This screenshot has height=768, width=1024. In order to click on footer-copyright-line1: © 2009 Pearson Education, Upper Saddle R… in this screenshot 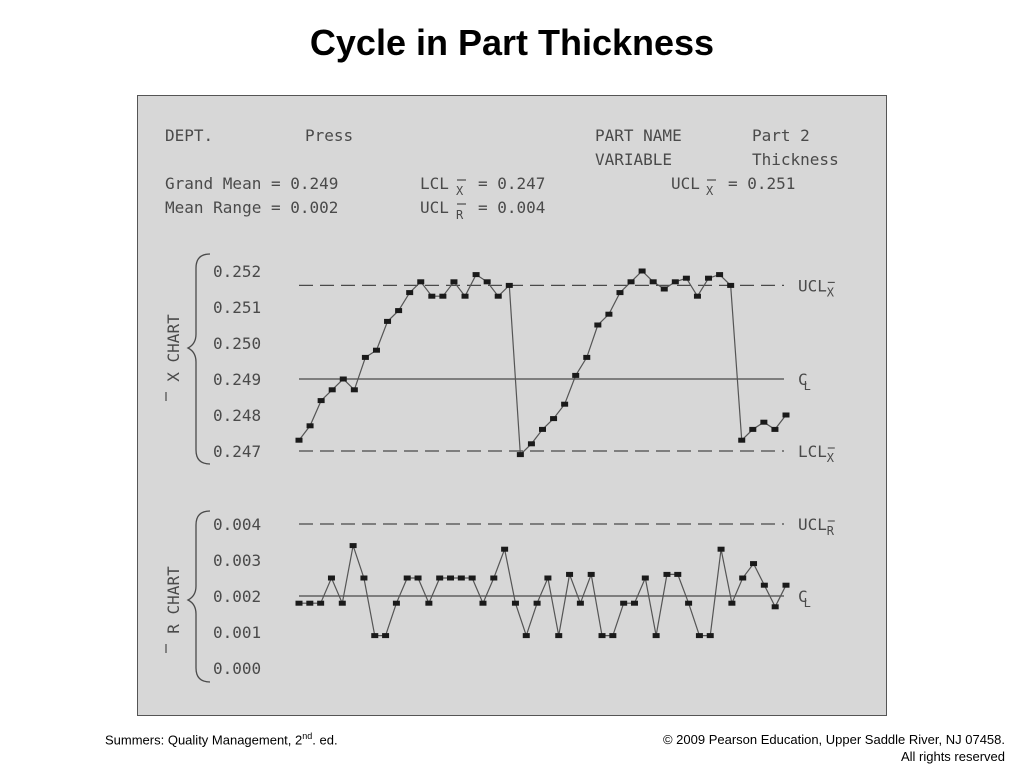, I will do `click(833, 739)`.